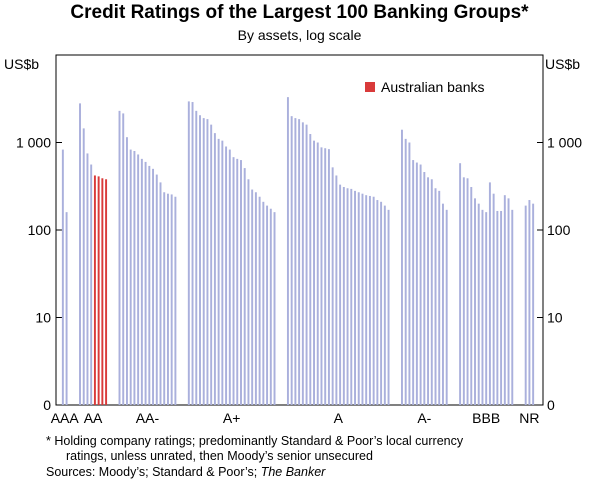 The height and width of the screenshot is (484, 599). What do you see at coordinates (299, 35) in the screenshot?
I see `chart-subtitle: By assets, log scale` at bounding box center [299, 35].